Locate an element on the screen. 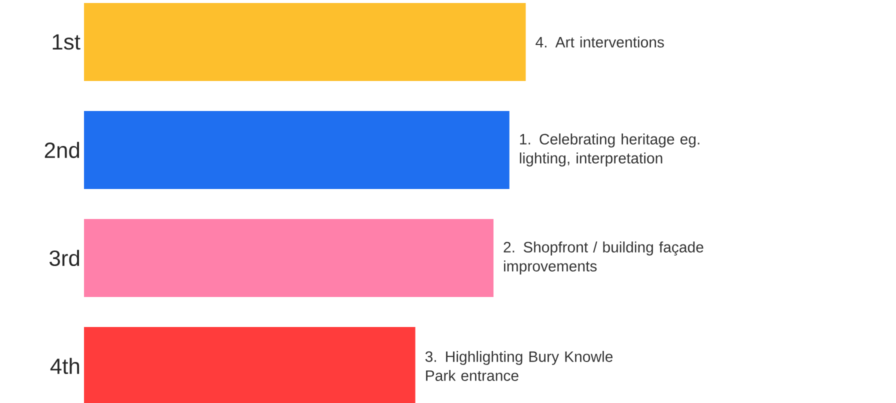 This screenshot has width=896, height=403. annotation: 3. Highlighting Bury Knowle Park entrance is located at coordinates (519, 365).